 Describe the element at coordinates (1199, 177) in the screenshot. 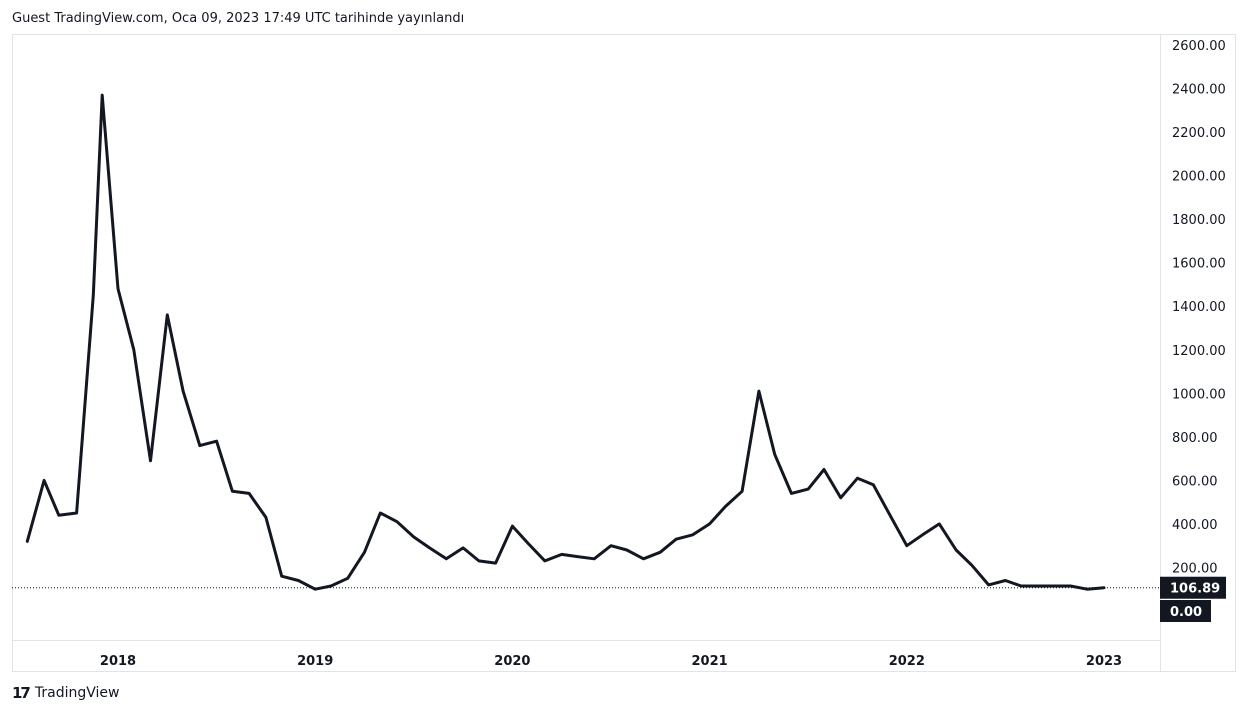

I see `y-tick-label: 2000.00` at that location.